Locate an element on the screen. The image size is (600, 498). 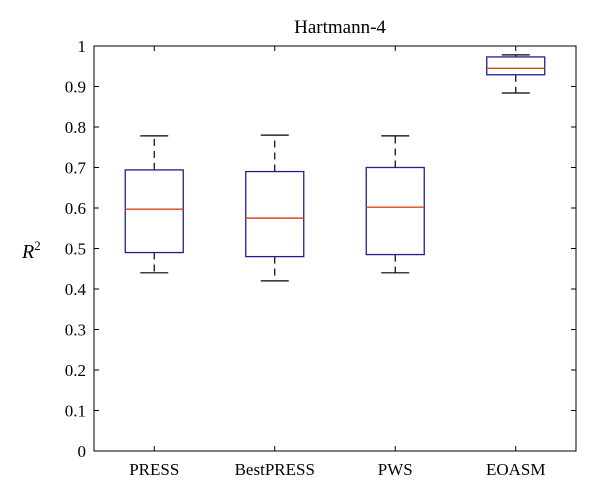
box-press is located at coordinates (154, 204).